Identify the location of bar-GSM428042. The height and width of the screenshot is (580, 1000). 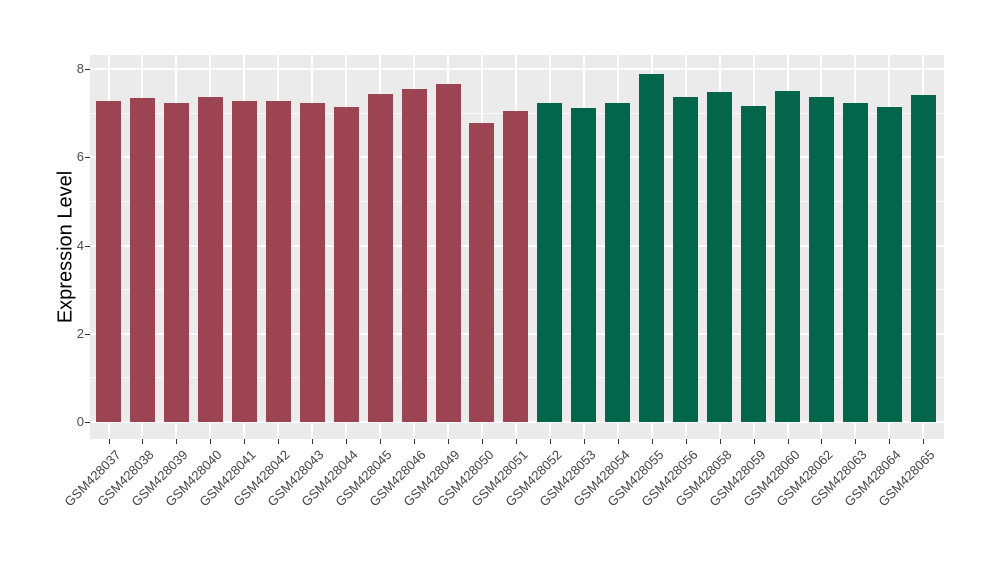
(278, 261).